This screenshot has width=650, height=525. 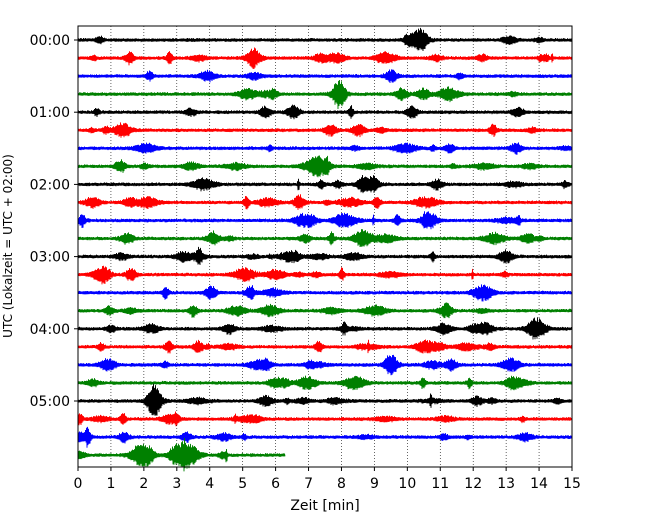 What do you see at coordinates (341, 484) in the screenshot?
I see `x-tick-label: 8` at bounding box center [341, 484].